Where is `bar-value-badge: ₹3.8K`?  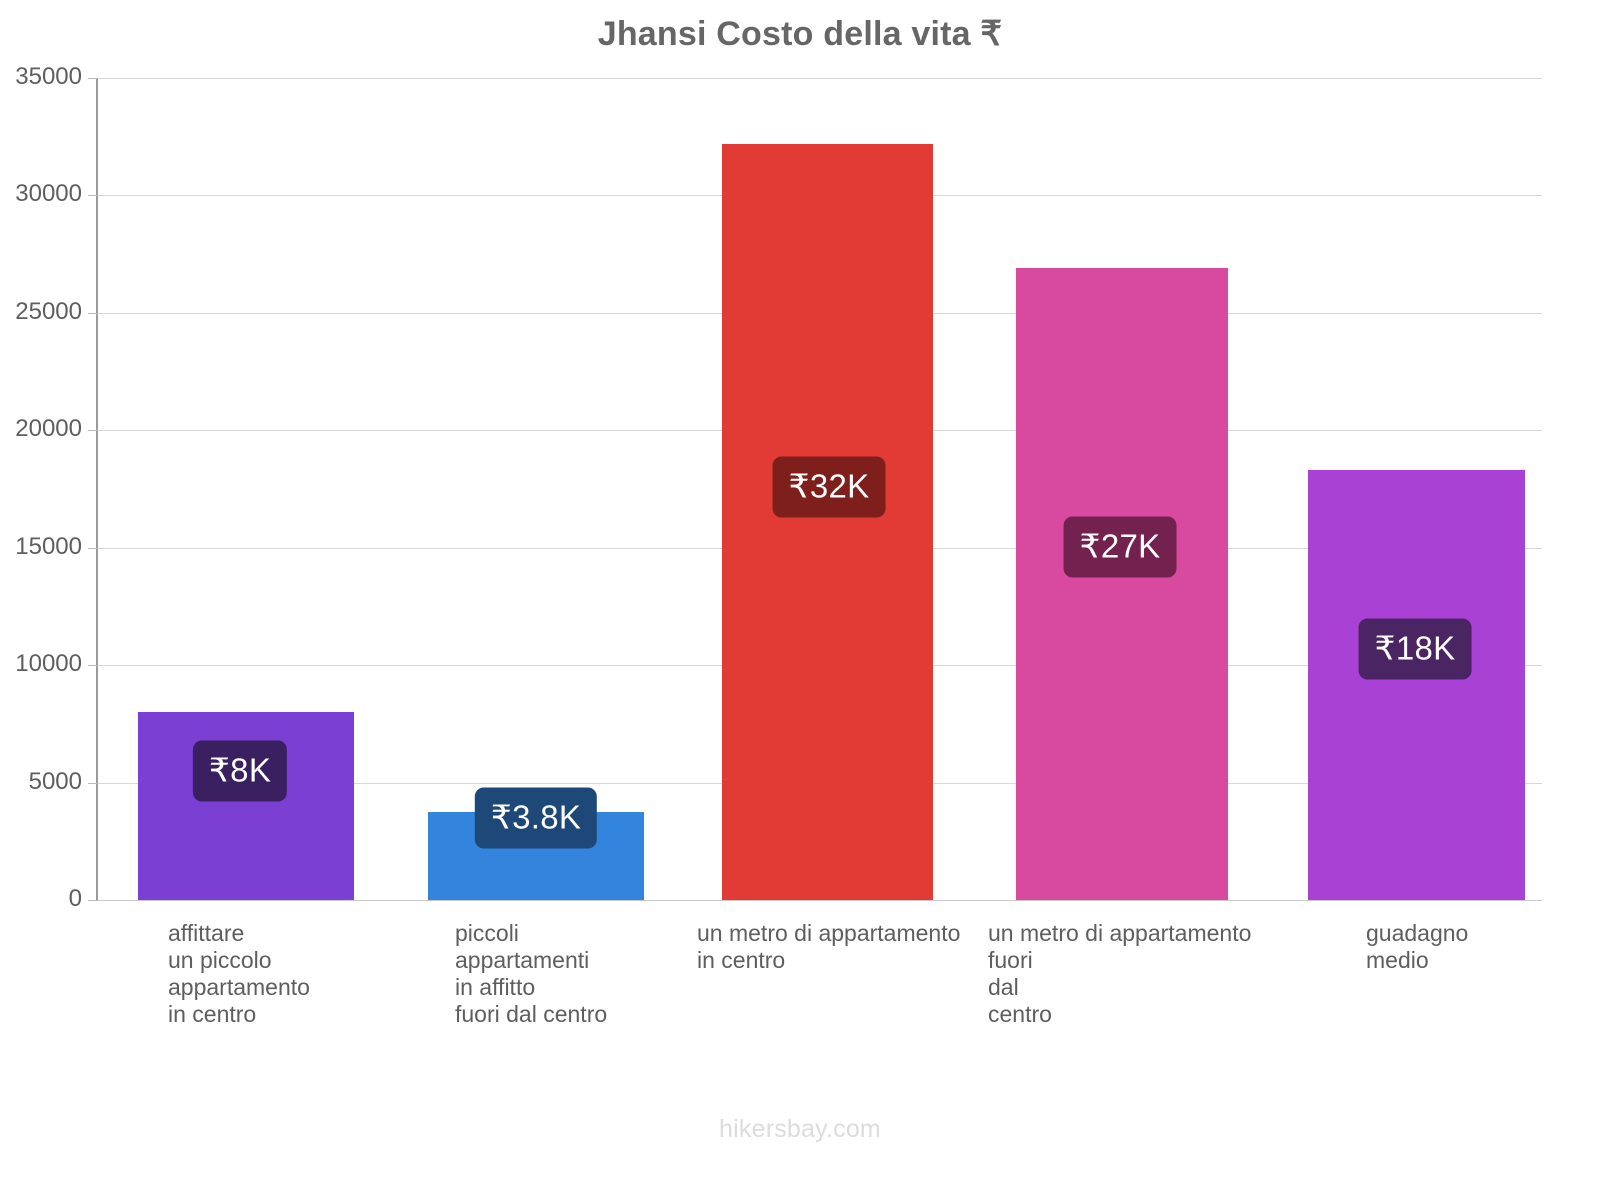 bar-value-badge: ₹3.8K is located at coordinates (536, 818).